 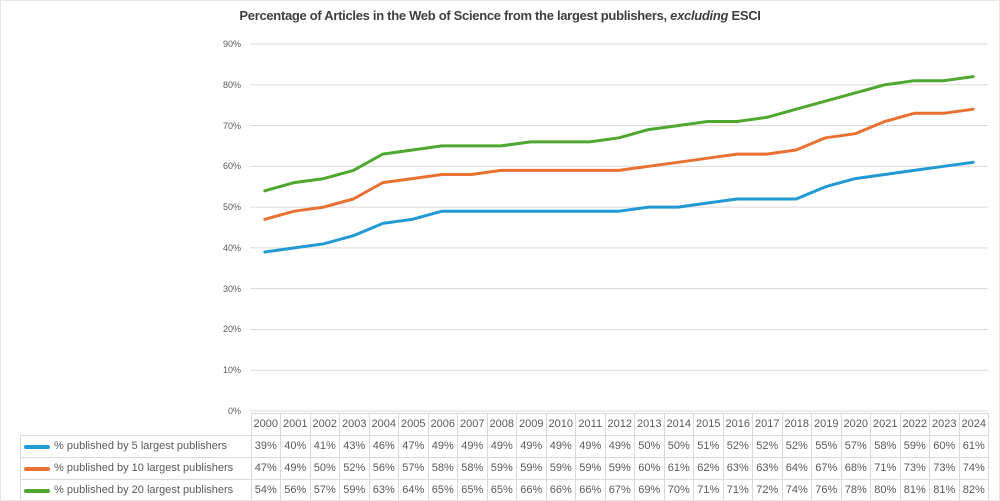 I want to click on year-header-cell: 2015, so click(x=708, y=424).